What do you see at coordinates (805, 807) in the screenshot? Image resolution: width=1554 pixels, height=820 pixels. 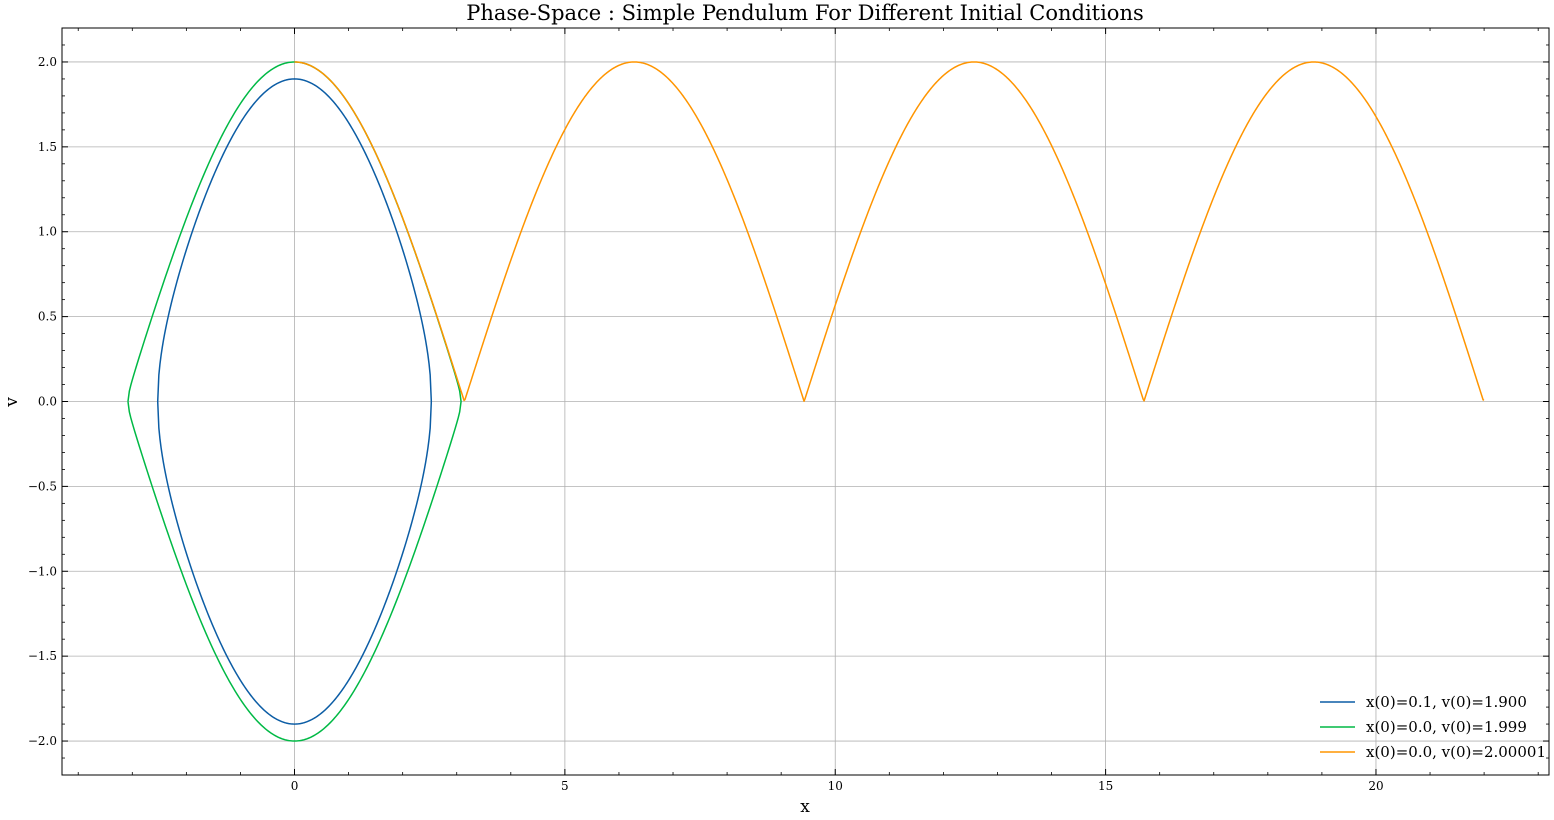 I see `x-axis-label: x` at bounding box center [805, 807].